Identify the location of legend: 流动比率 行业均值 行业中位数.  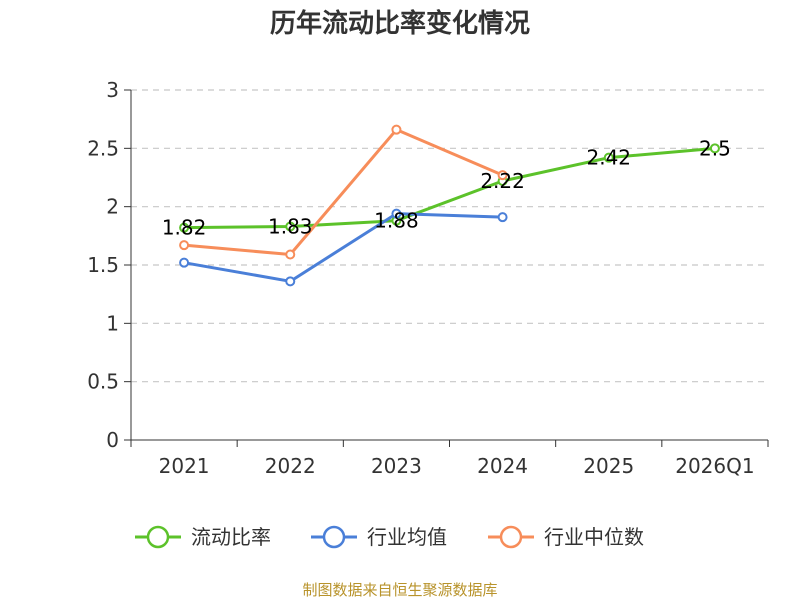
(389, 537).